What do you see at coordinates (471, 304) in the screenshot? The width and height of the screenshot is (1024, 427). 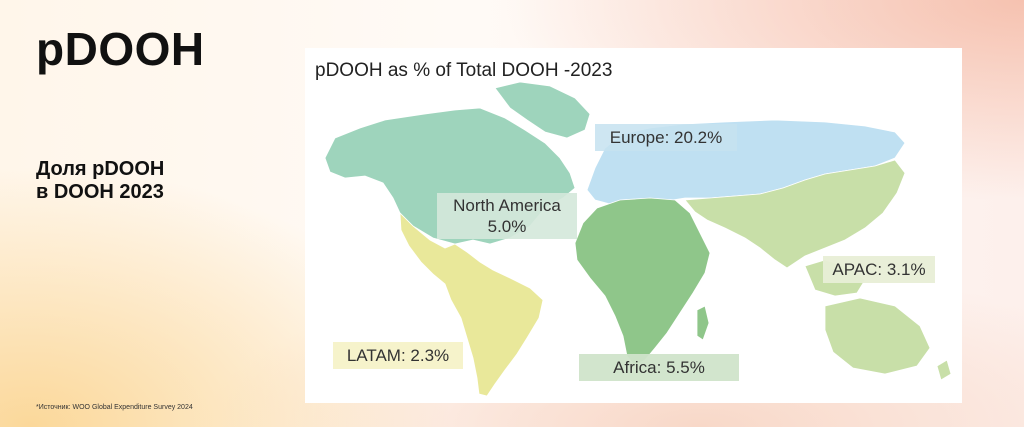 I see `region-latam` at bounding box center [471, 304].